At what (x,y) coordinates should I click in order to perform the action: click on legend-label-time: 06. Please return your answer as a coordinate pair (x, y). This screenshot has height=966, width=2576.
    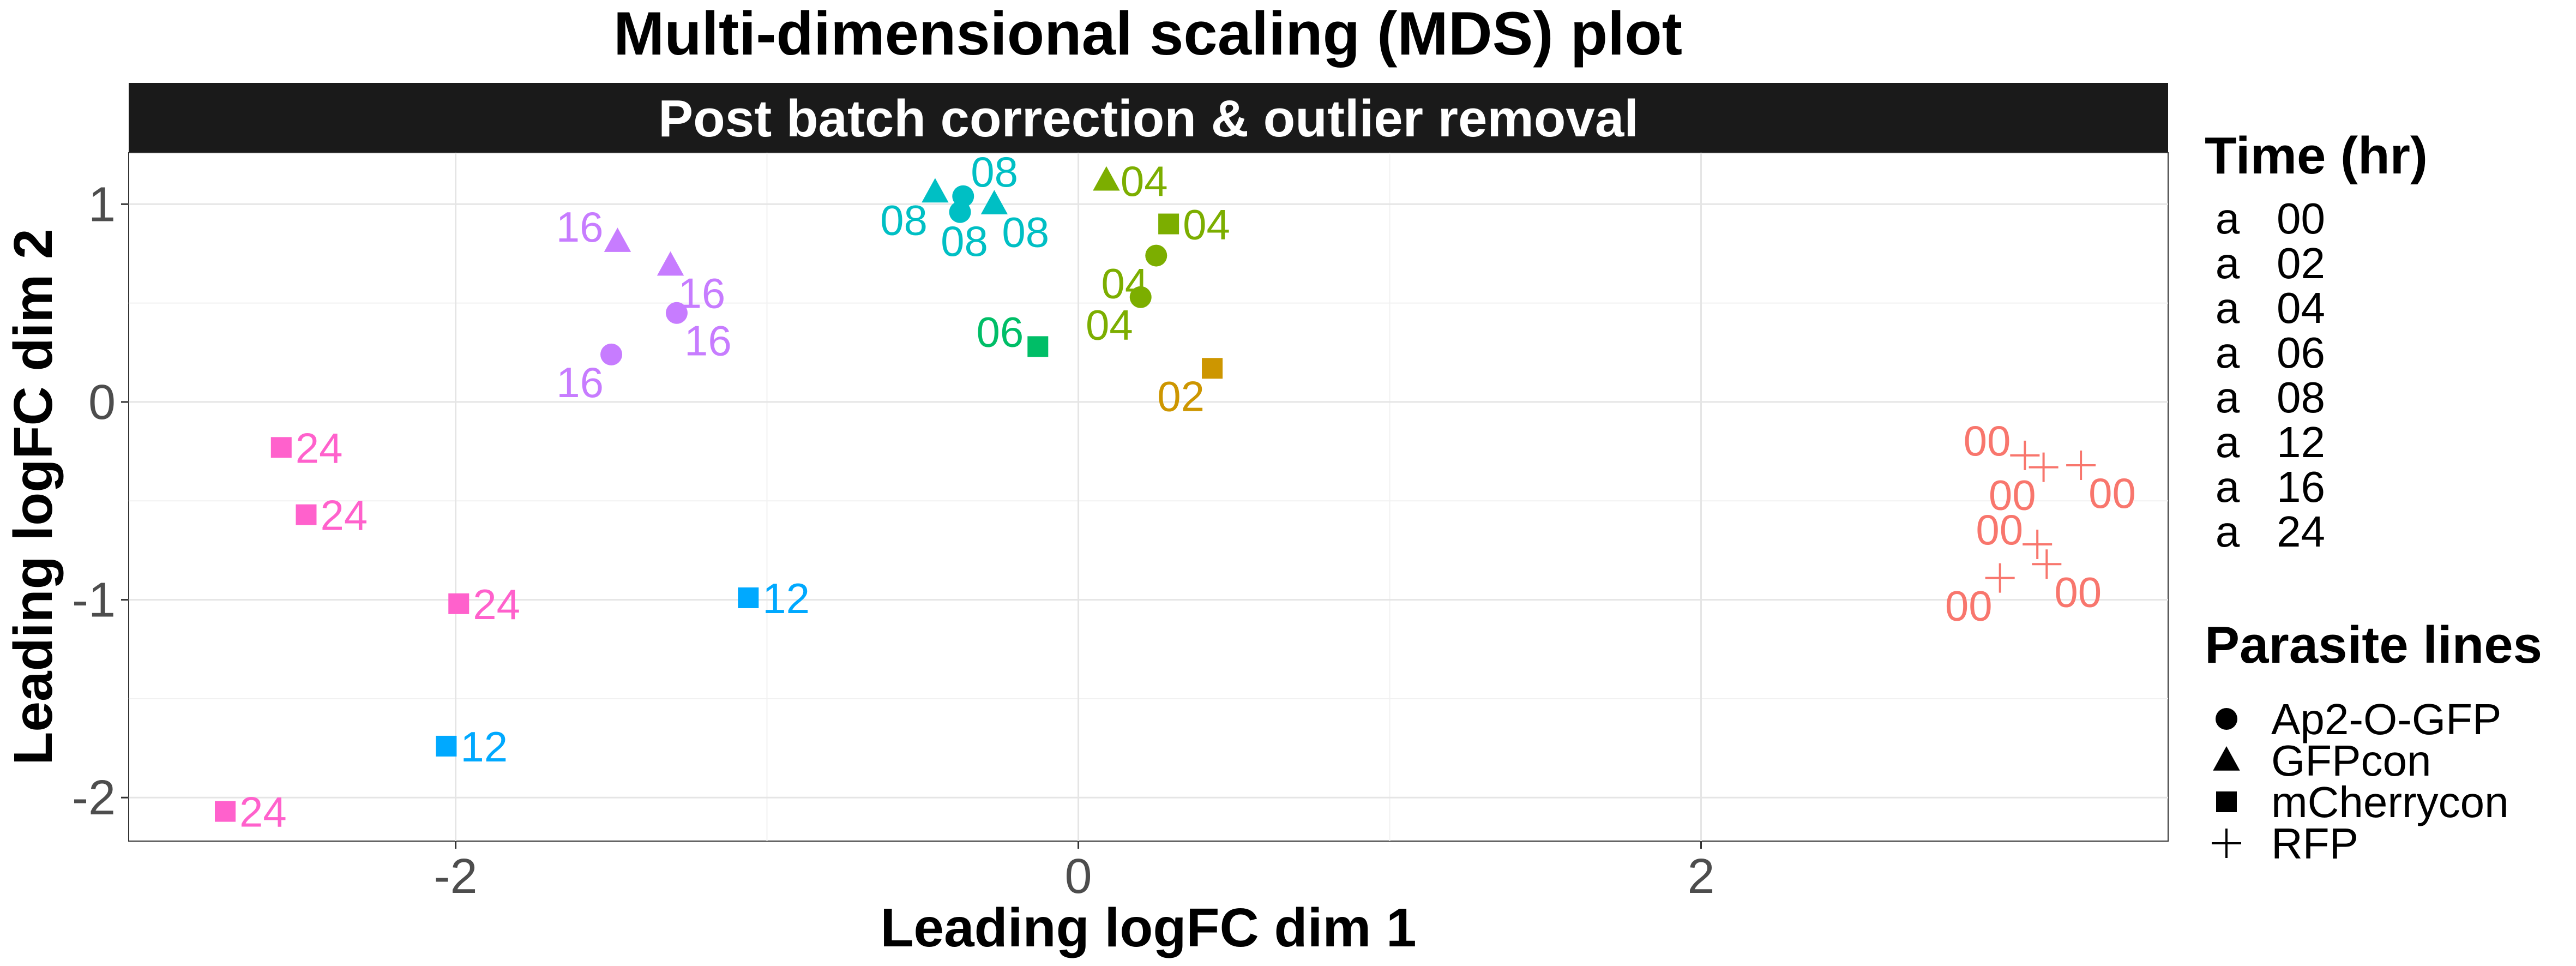
    Looking at the image, I should click on (2301, 352).